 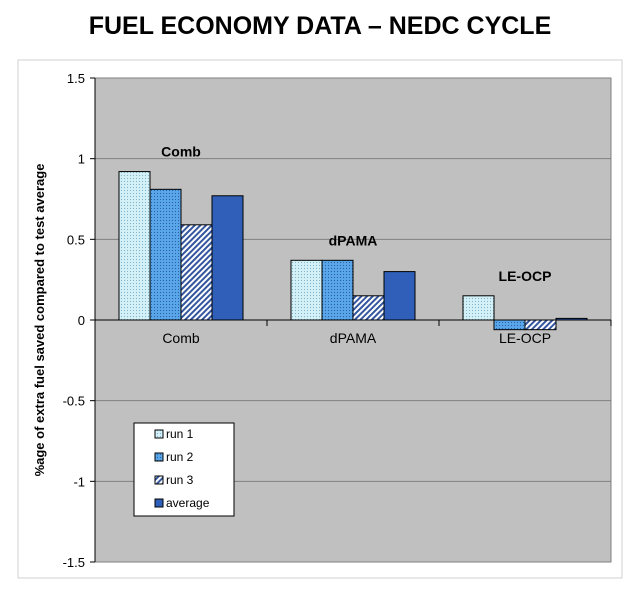 I want to click on y-tick-label: -1, so click(x=79, y=481).